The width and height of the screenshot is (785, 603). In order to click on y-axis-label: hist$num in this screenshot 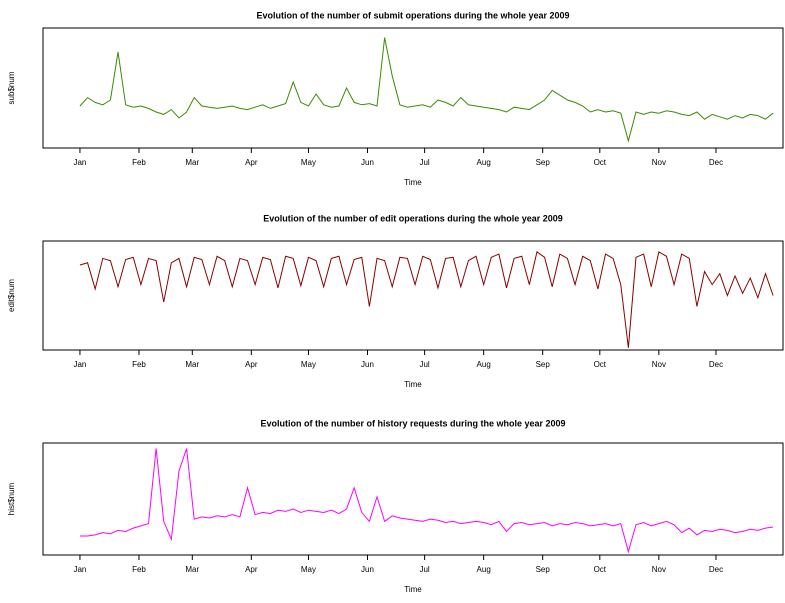, I will do `click(11, 498)`.